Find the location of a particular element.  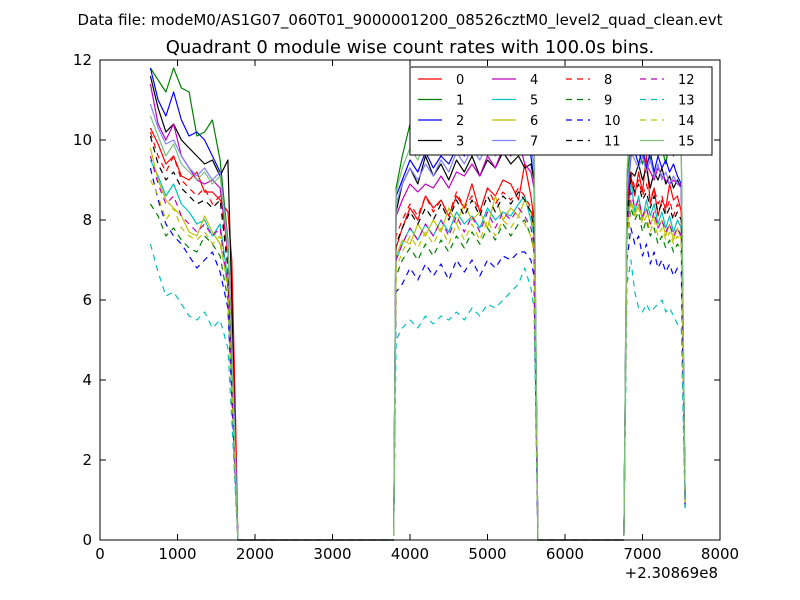

legend-label: 1 is located at coordinates (460, 101).